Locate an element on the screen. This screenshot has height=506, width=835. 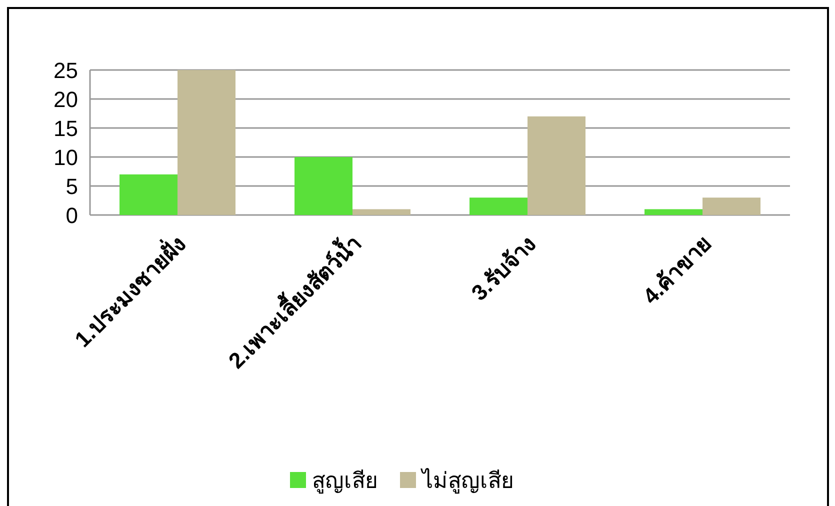
y-tick-label: 25 is located at coordinates (66, 70).